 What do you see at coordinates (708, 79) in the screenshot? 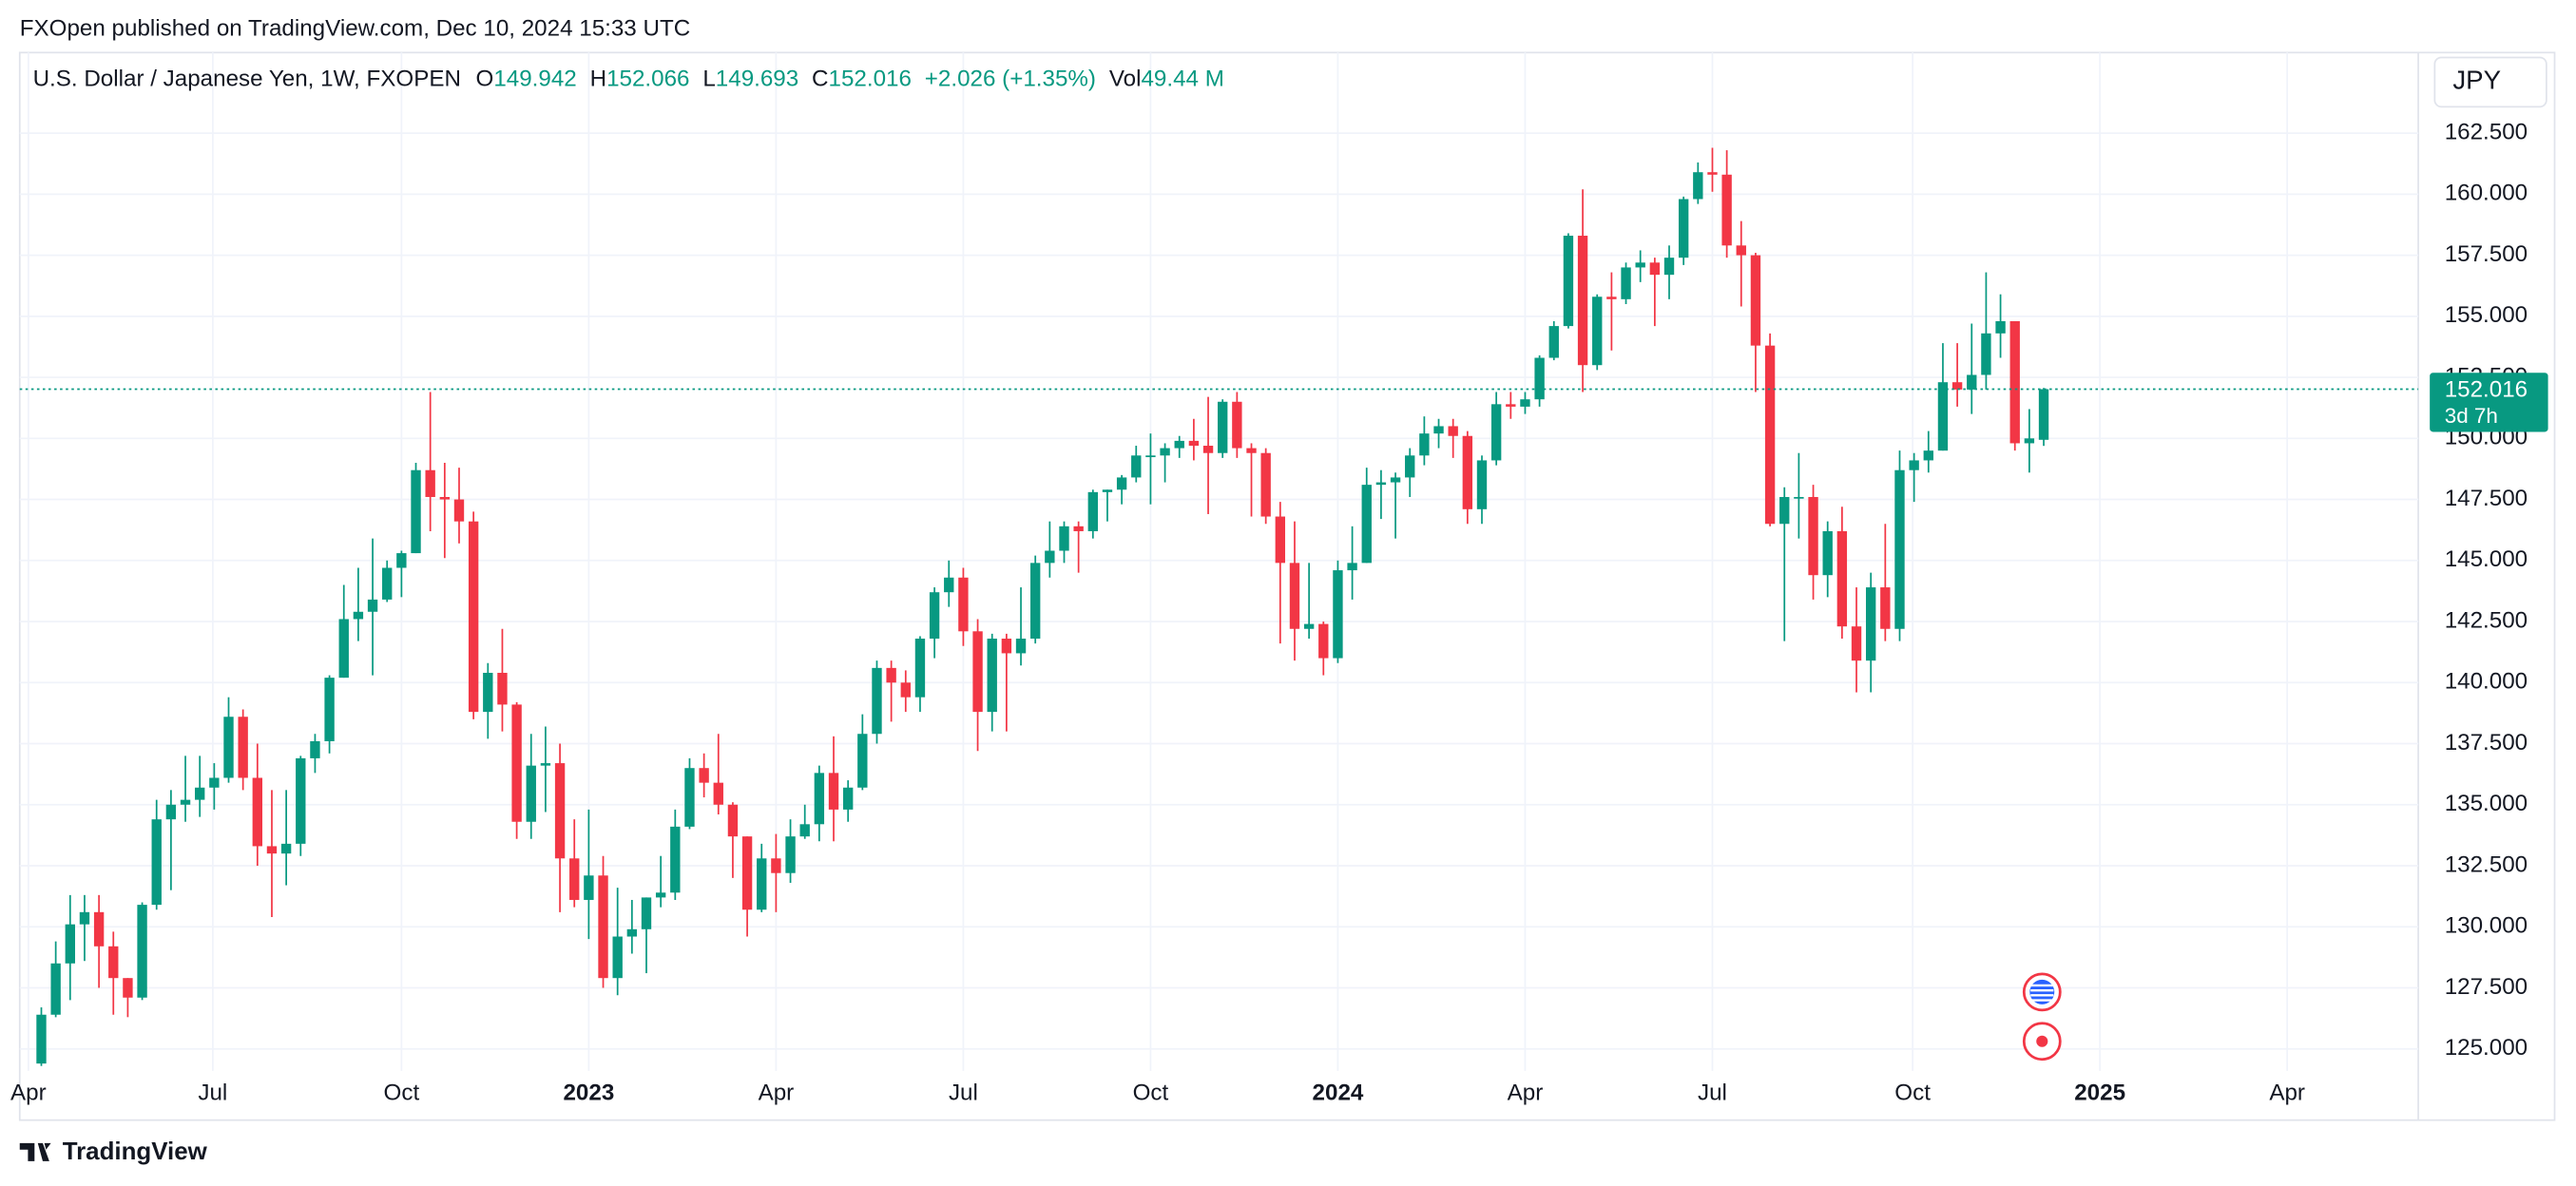
I see `ohlc-label: L` at bounding box center [708, 79].